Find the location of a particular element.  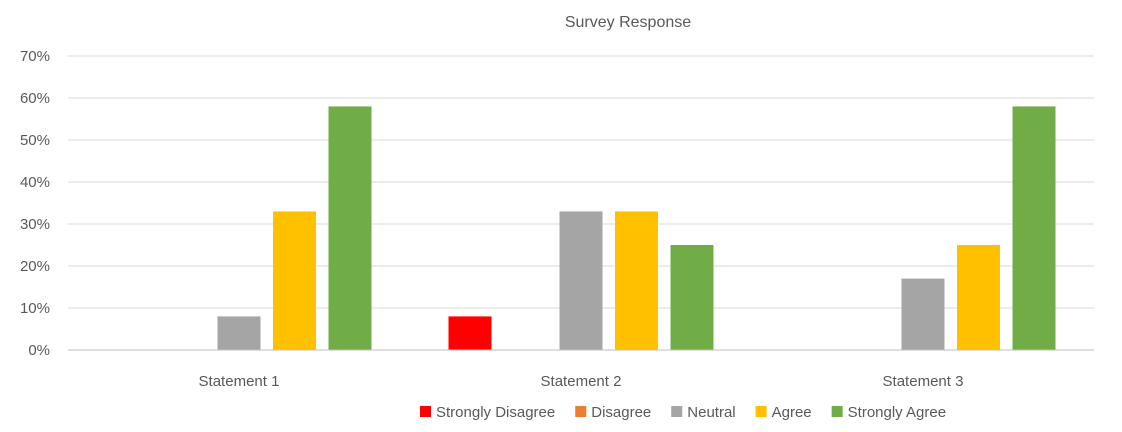

legend-label: Strongly Disagree is located at coordinates (495, 412).